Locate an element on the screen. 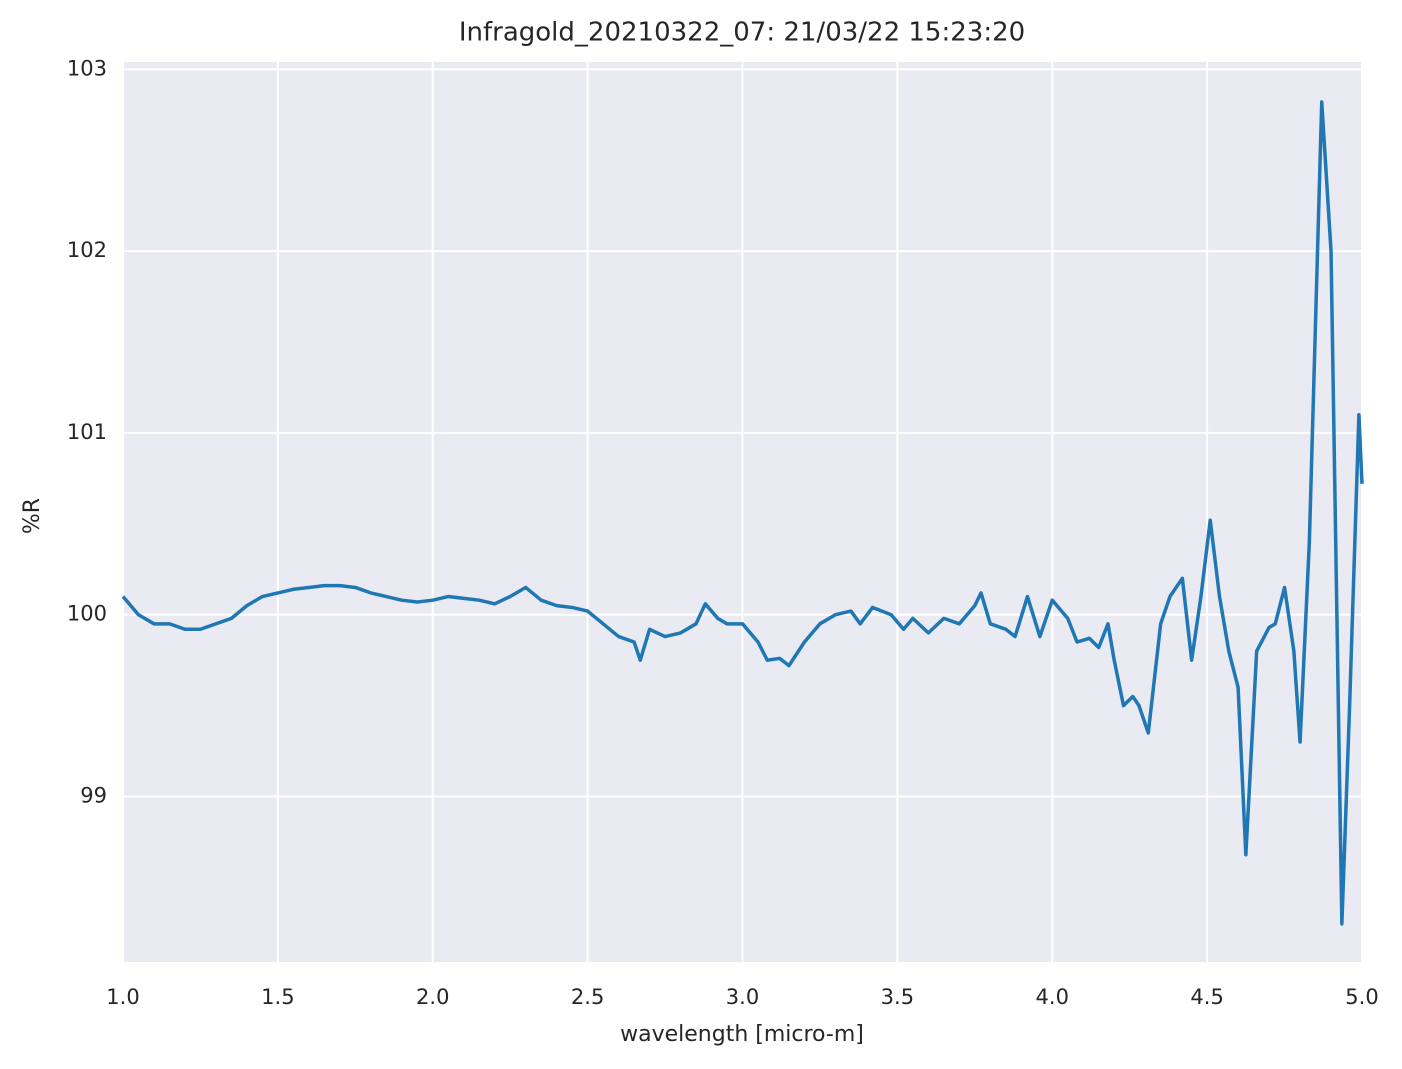 This screenshot has height=1069, width=1402. y-tick-label: 100 is located at coordinates (87, 614).